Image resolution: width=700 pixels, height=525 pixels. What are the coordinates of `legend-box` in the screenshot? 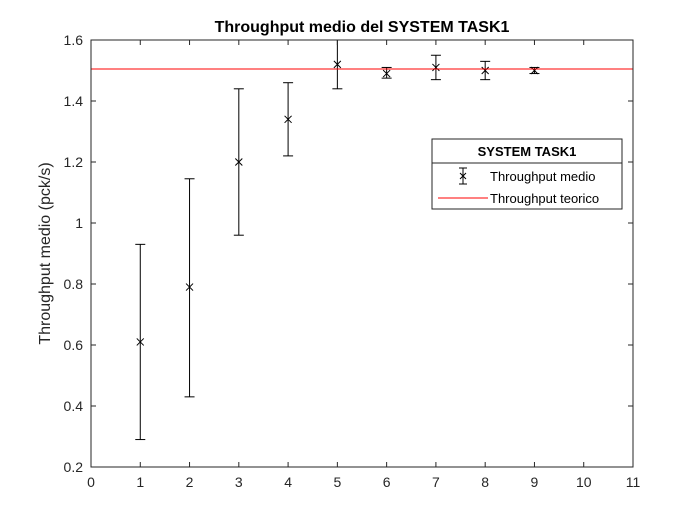 It's located at (527, 174).